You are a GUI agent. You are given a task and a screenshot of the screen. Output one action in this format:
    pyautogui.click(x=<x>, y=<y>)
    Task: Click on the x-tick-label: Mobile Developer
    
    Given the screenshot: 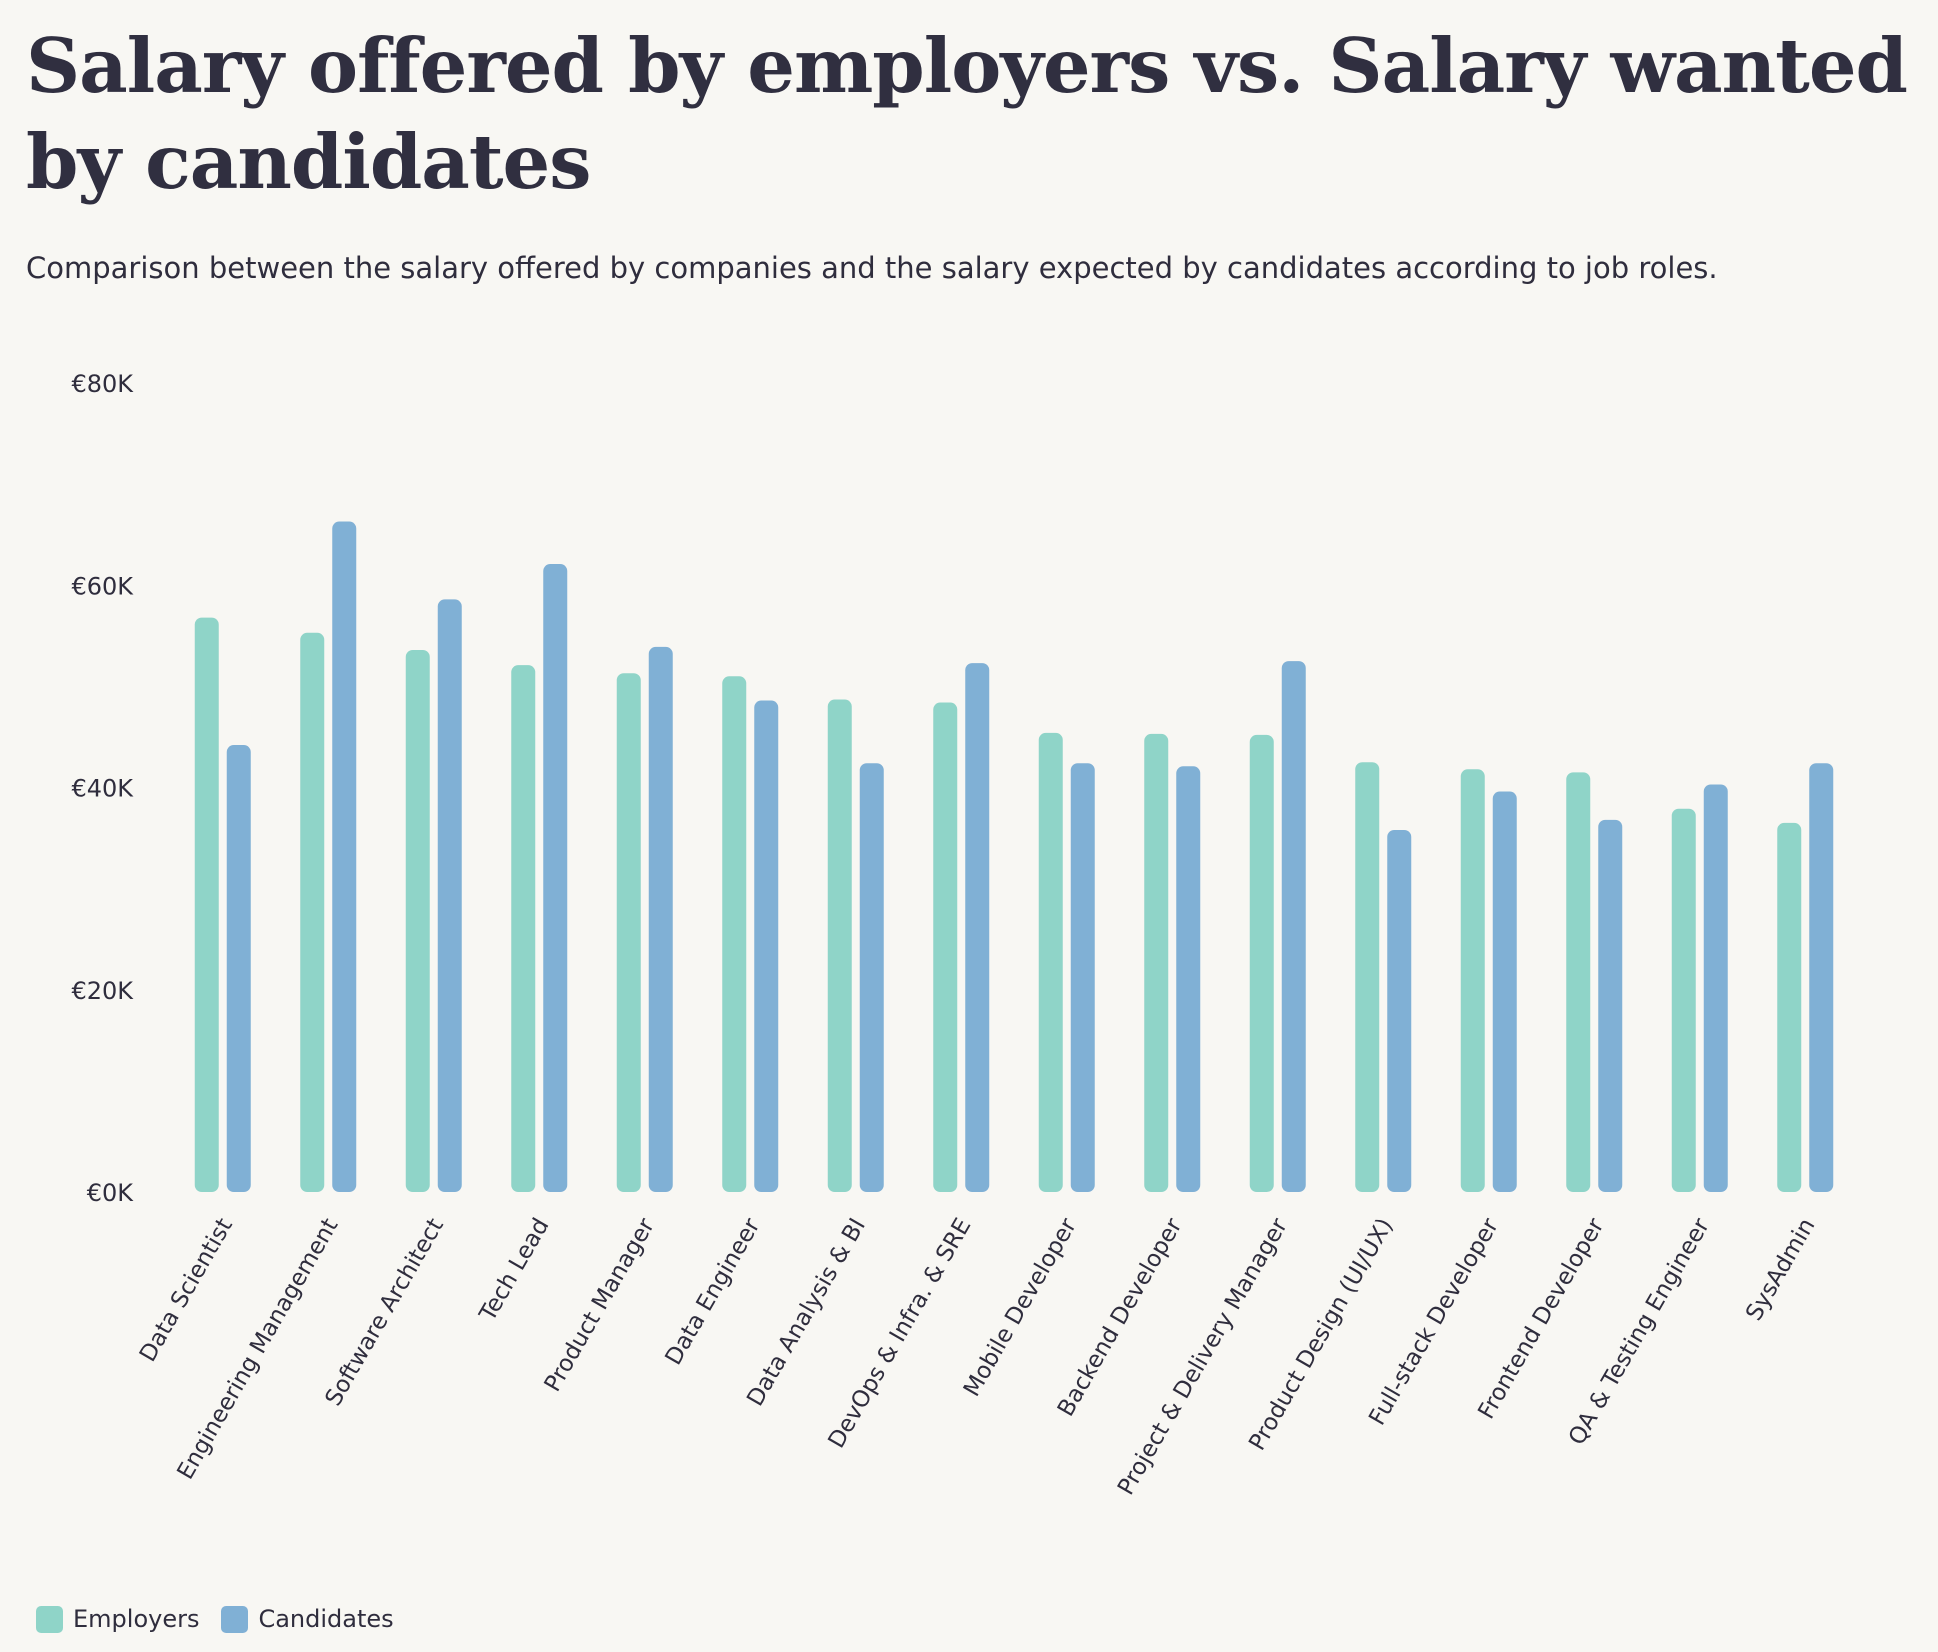 What is the action you would take?
    pyautogui.click(x=1020, y=1308)
    